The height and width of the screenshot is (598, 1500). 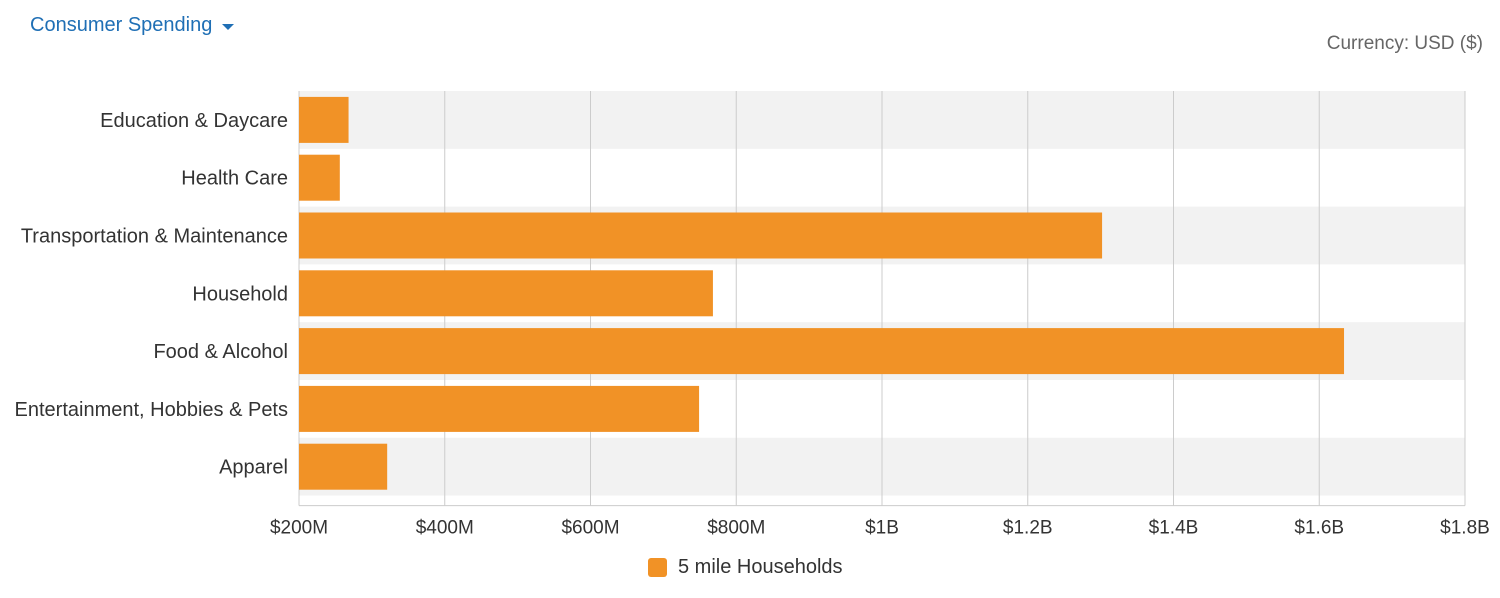 What do you see at coordinates (1028, 528) in the screenshot?
I see `x-tick-label: $1.2B` at bounding box center [1028, 528].